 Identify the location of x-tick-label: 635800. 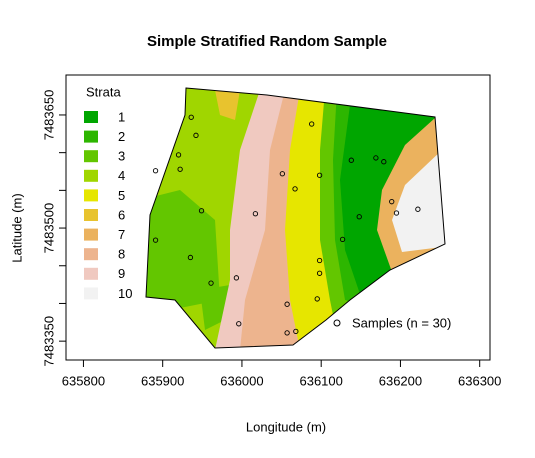
(83, 380).